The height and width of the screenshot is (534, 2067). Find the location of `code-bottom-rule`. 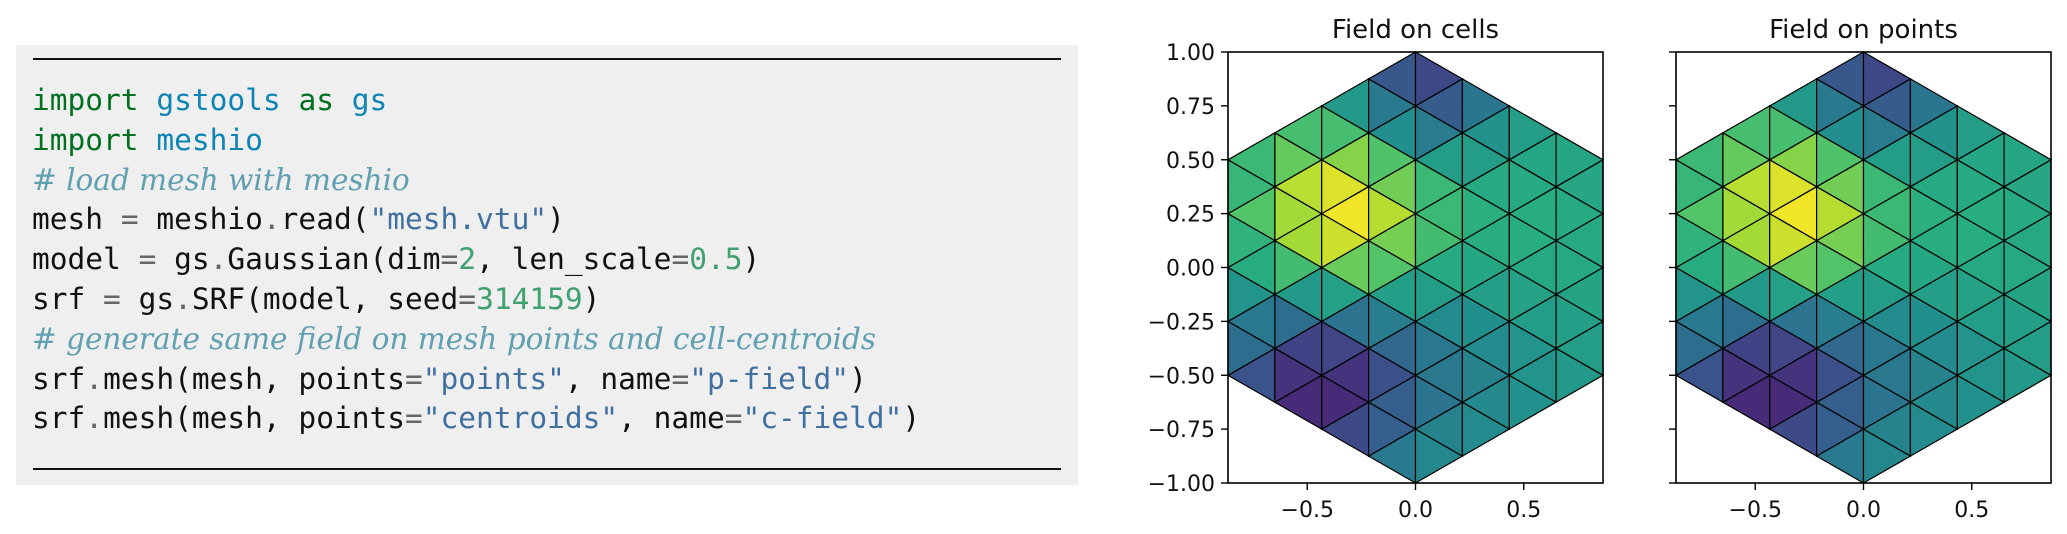

code-bottom-rule is located at coordinates (547, 469).